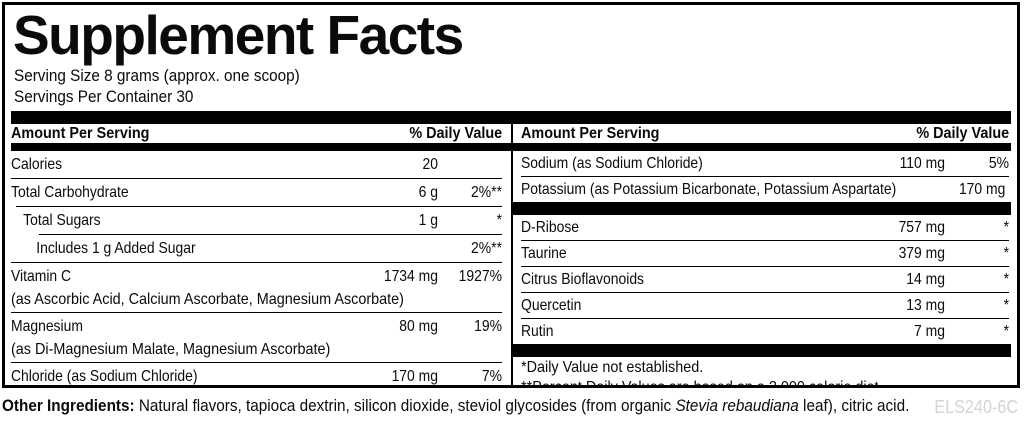  I want to click on table-row-citrus-bioflavonoids: Citrus Bioflavonoids 14 mg *, so click(765, 279).